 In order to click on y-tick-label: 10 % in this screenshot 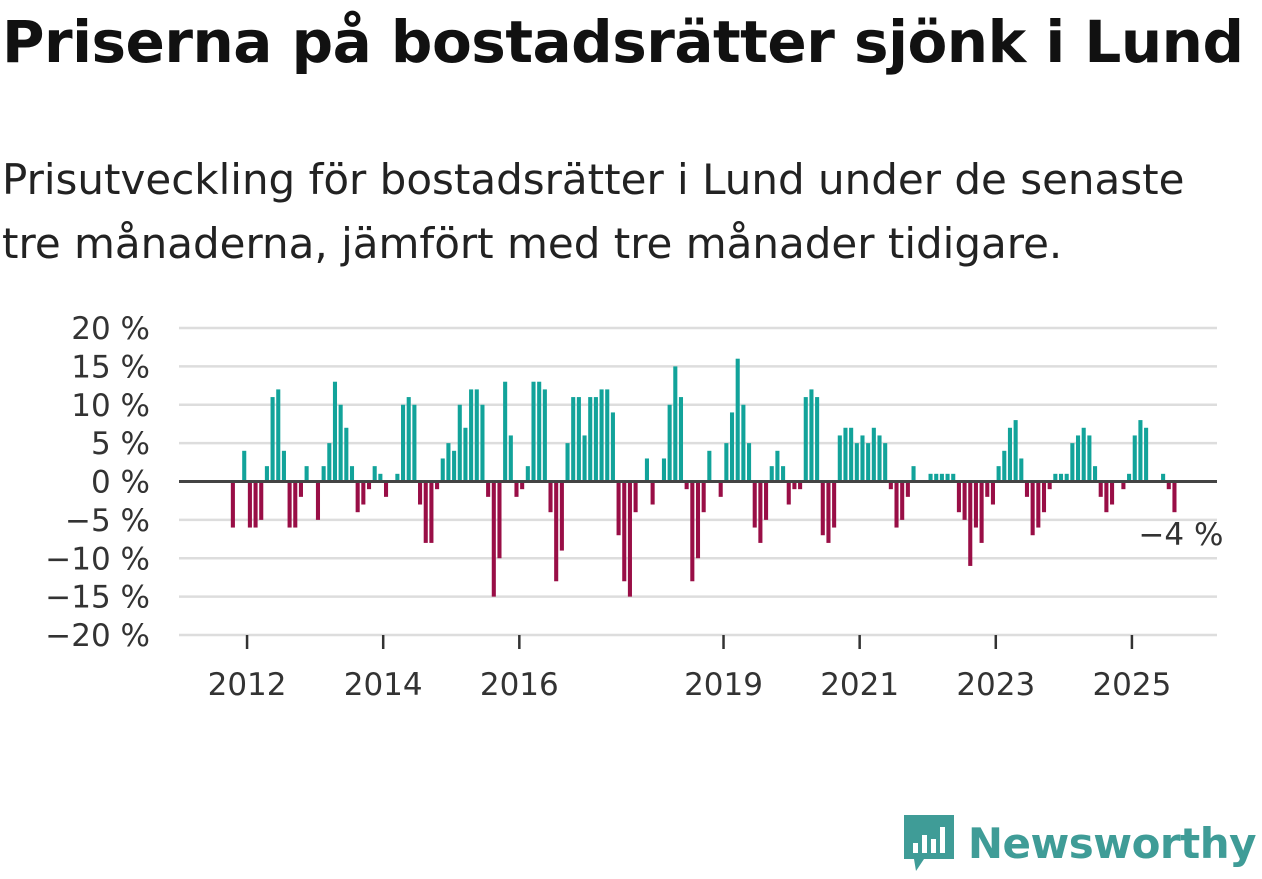, I will do `click(110, 406)`.